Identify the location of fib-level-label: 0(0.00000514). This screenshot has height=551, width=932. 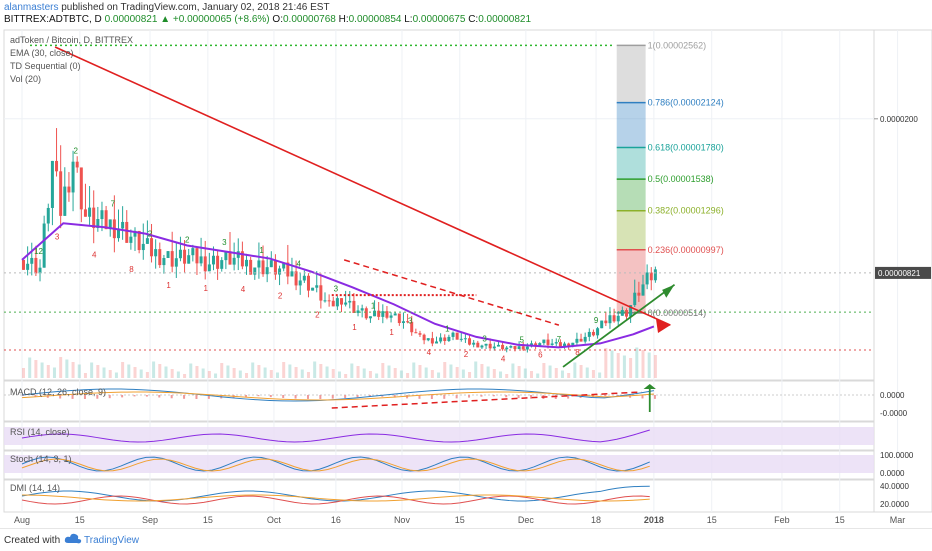
(677, 313).